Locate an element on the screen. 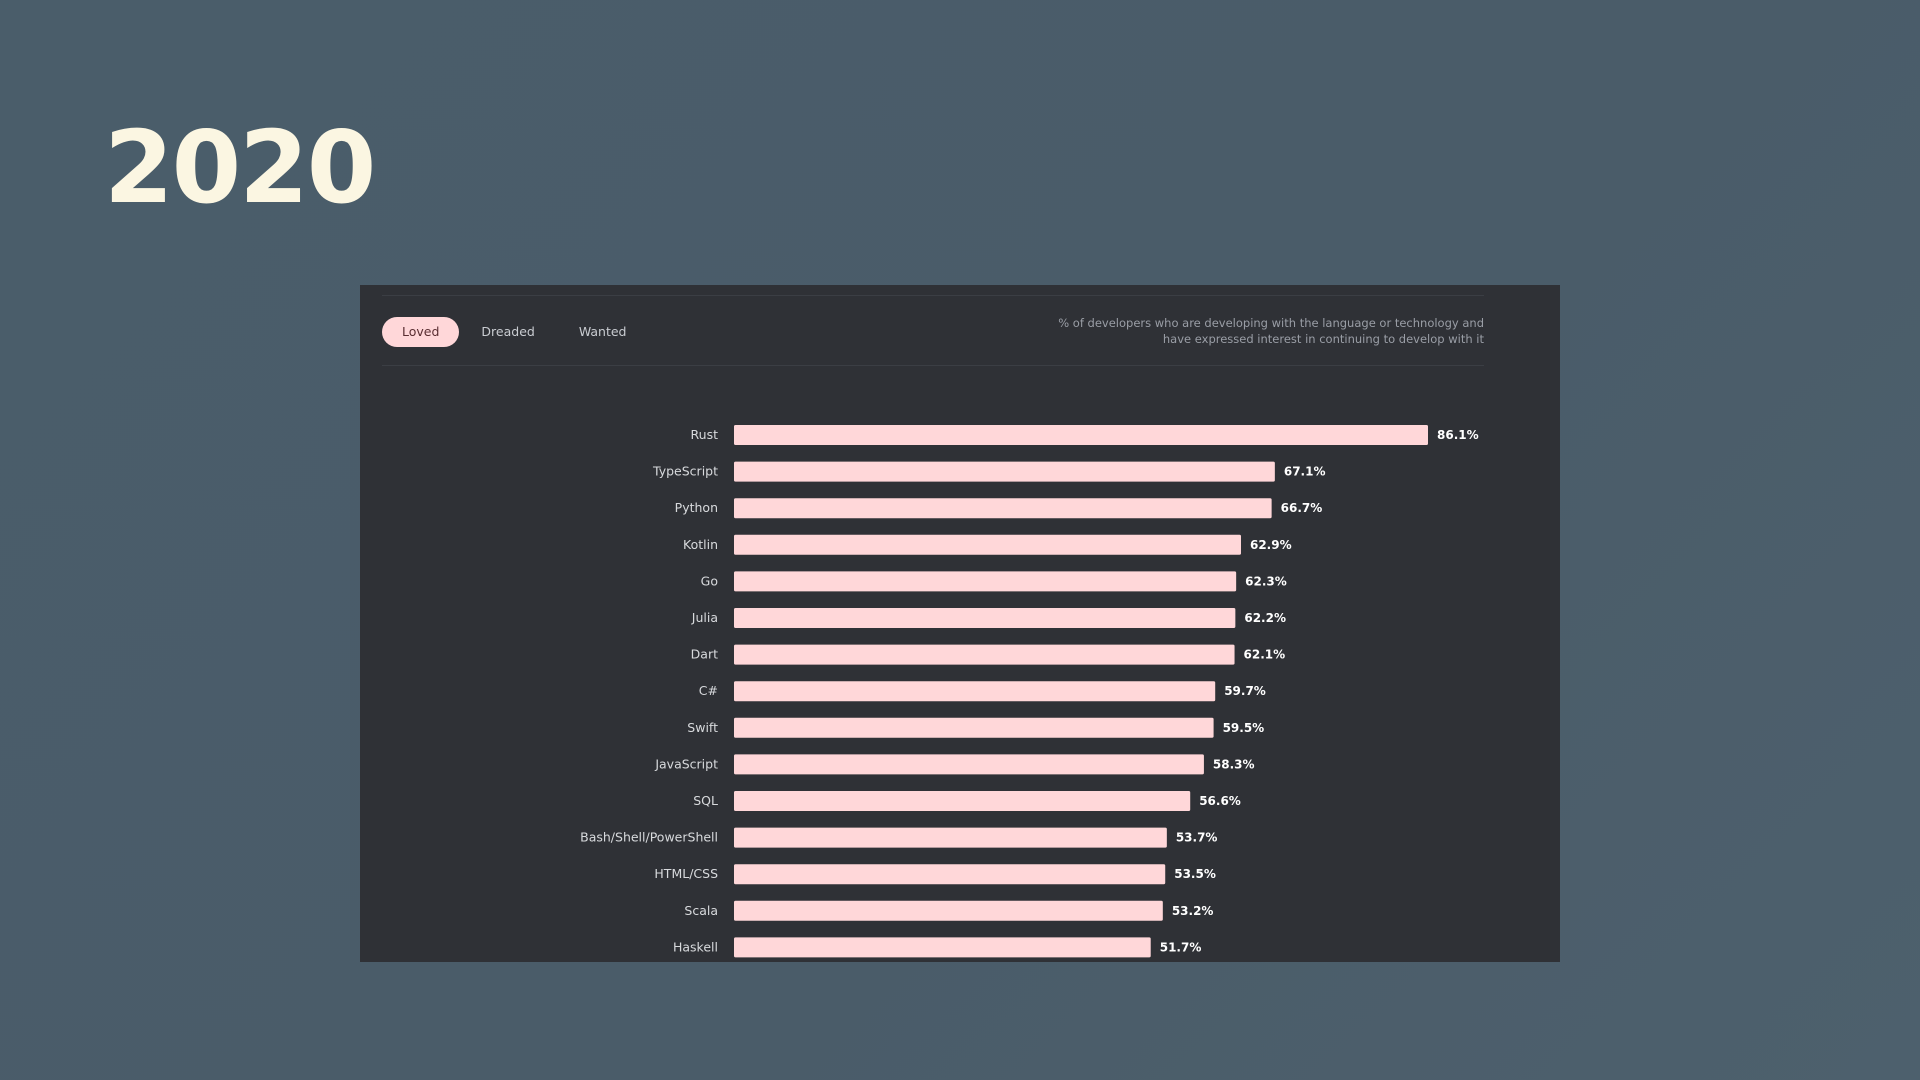  value-label: 66.7% is located at coordinates (1302, 508).